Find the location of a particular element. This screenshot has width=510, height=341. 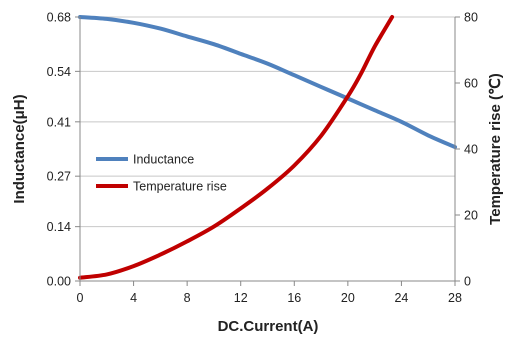

y-left-tick-label: 0.00 is located at coordinates (59, 282).